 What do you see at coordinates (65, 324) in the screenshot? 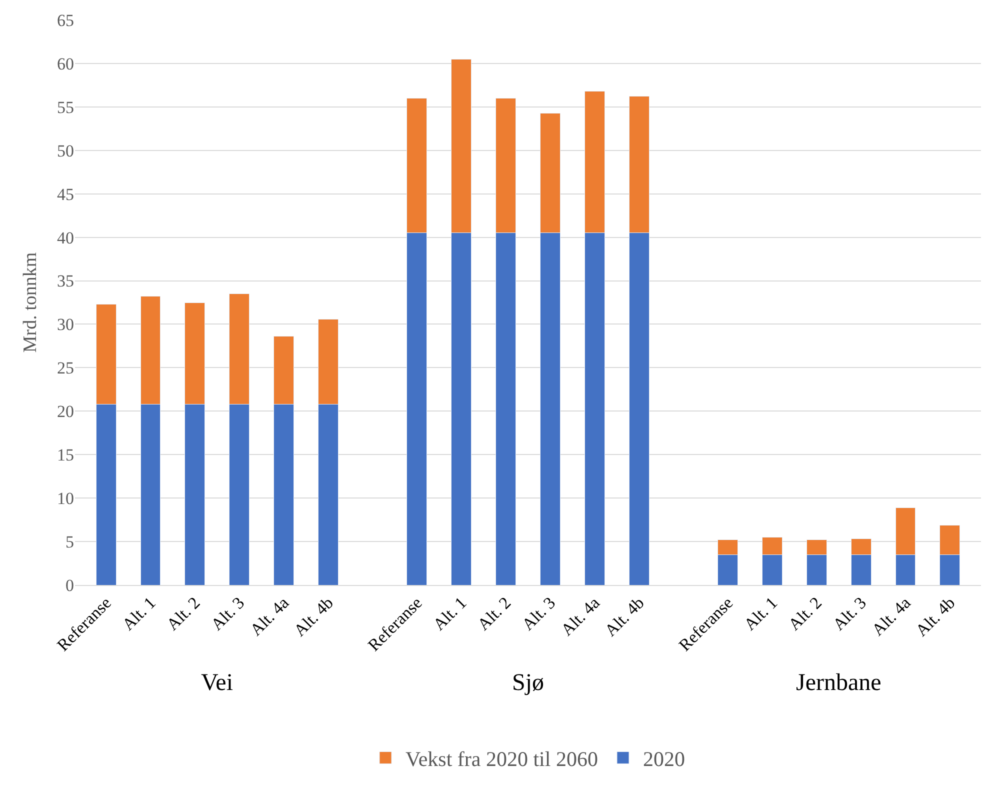
I see `y-tick-label: 30` at bounding box center [65, 324].